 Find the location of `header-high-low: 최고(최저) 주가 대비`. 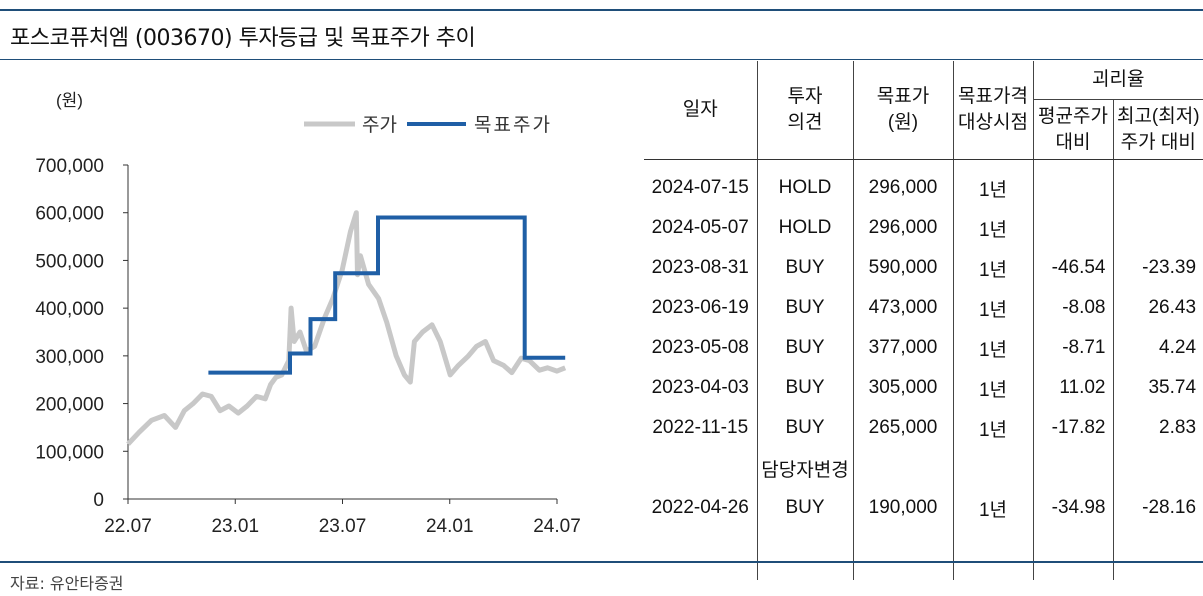

header-high-low: 최고(최저) 주가 대비 is located at coordinates (1157, 129).